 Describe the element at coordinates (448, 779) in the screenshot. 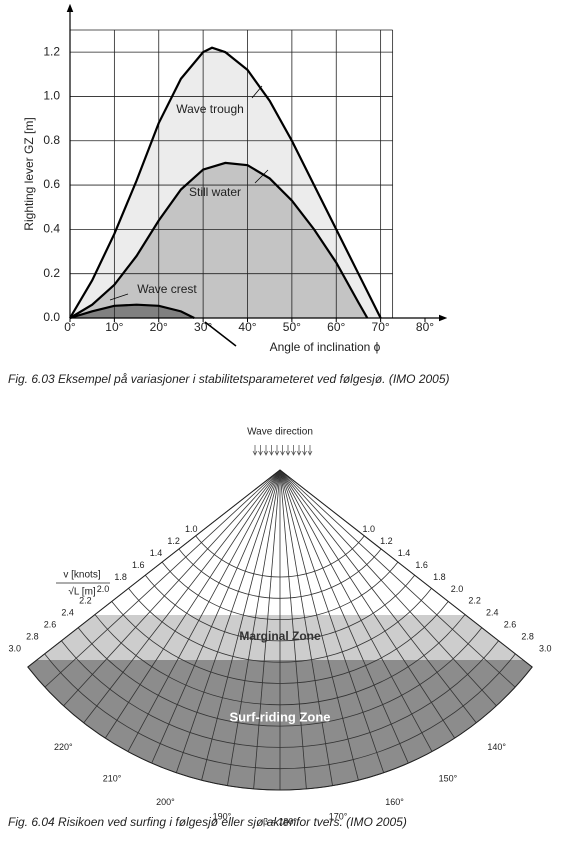

I see `heading-label: 150°` at that location.